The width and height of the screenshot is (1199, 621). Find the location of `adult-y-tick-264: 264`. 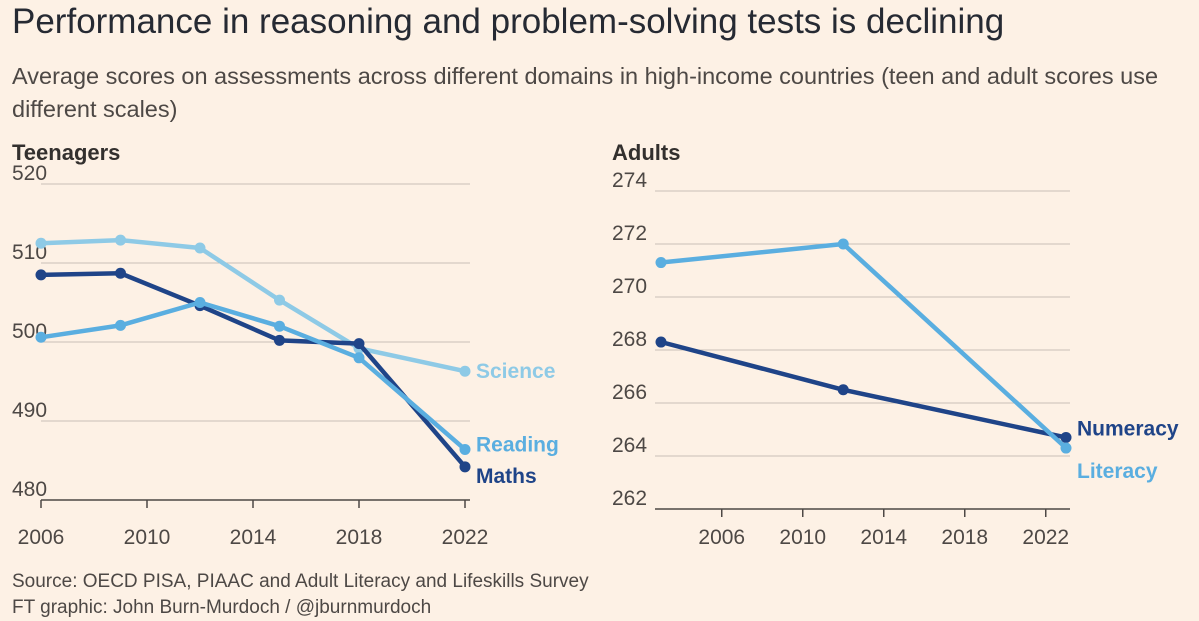

adult-y-tick-264: 264 is located at coordinates (629, 445).